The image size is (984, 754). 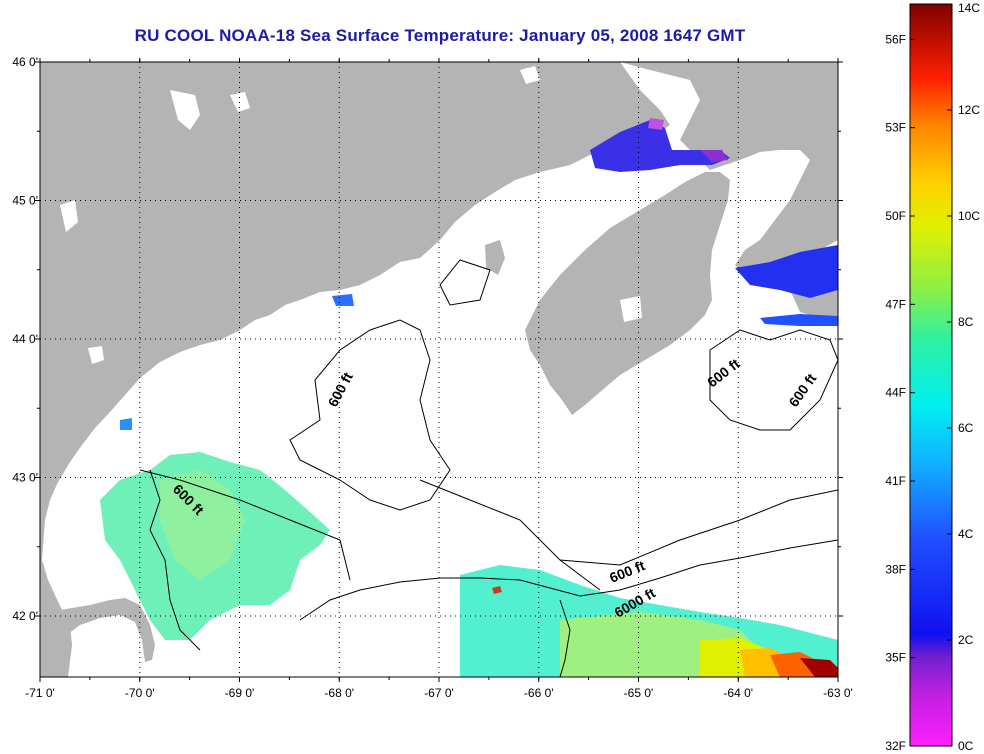 What do you see at coordinates (25, 478) in the screenshot?
I see `lat-tick-label: 43 0'` at bounding box center [25, 478].